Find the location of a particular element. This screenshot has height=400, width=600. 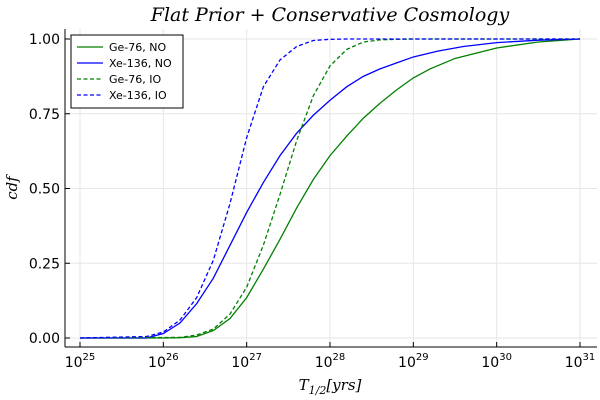

y-tick-labels: 0.00 0.25 0.50 0.75 1.00 is located at coordinates (44, 189).